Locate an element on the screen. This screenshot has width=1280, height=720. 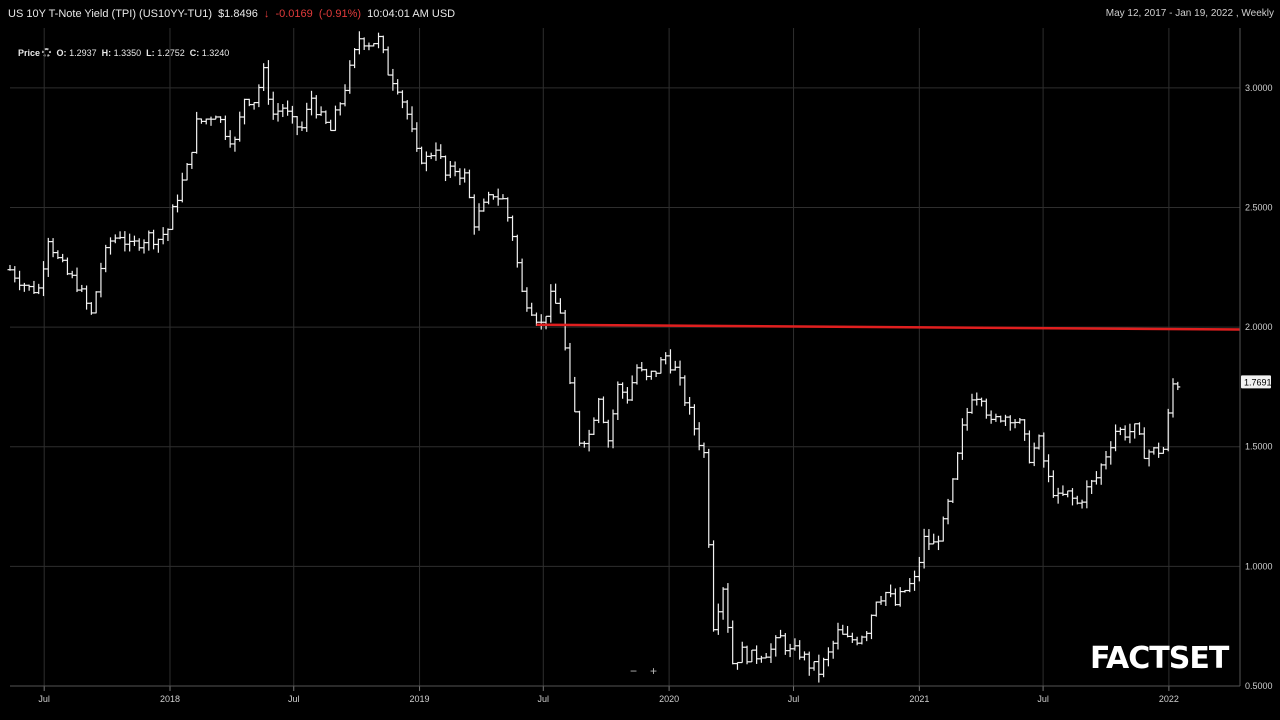
quote-time: 10:04:01 AM USD is located at coordinates (411, 14).